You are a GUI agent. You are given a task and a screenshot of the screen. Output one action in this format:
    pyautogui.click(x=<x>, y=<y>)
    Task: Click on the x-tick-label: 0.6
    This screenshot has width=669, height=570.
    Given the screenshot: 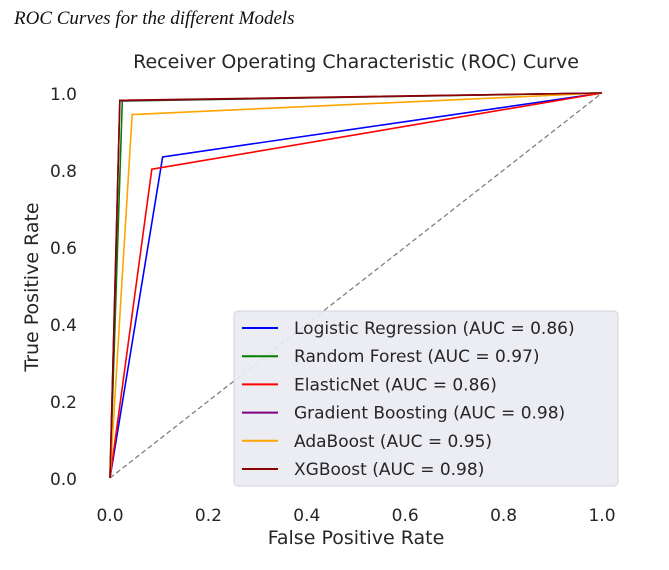 What is the action you would take?
    pyautogui.click(x=405, y=516)
    